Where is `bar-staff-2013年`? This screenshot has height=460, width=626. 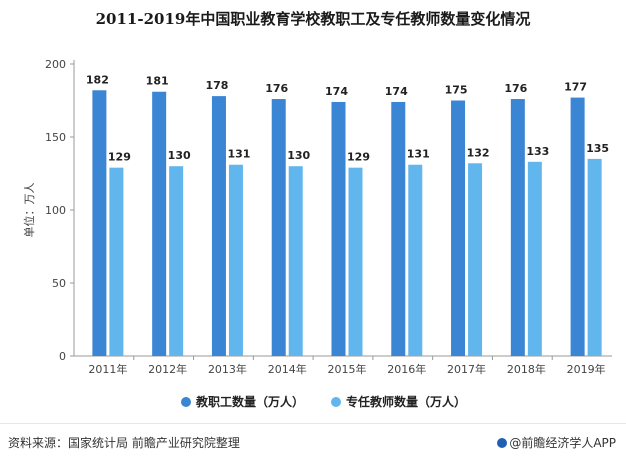
bar-staff-2013年 is located at coordinates (218, 226).